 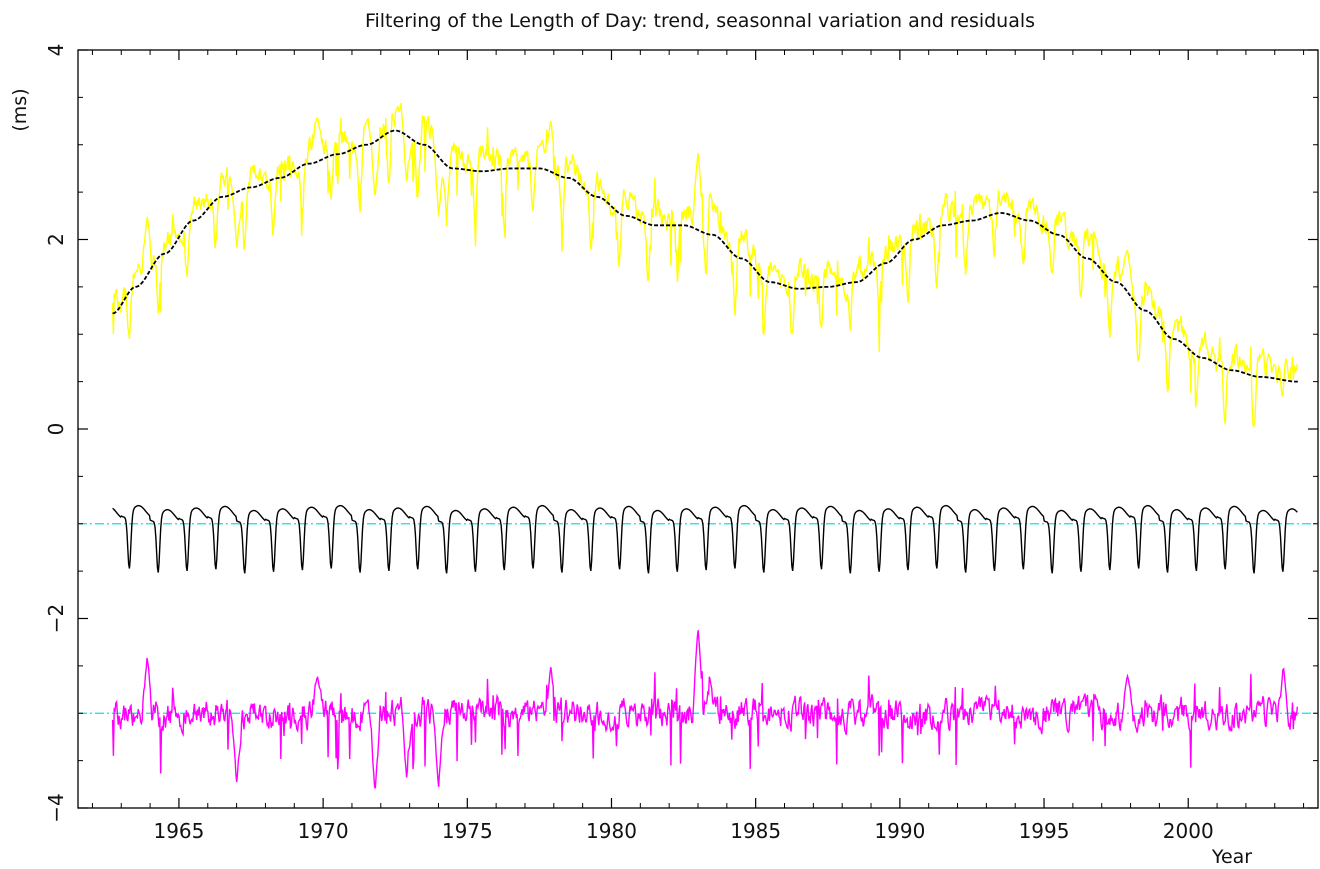 I want to click on x-tick-label: 1975, so click(x=467, y=831).